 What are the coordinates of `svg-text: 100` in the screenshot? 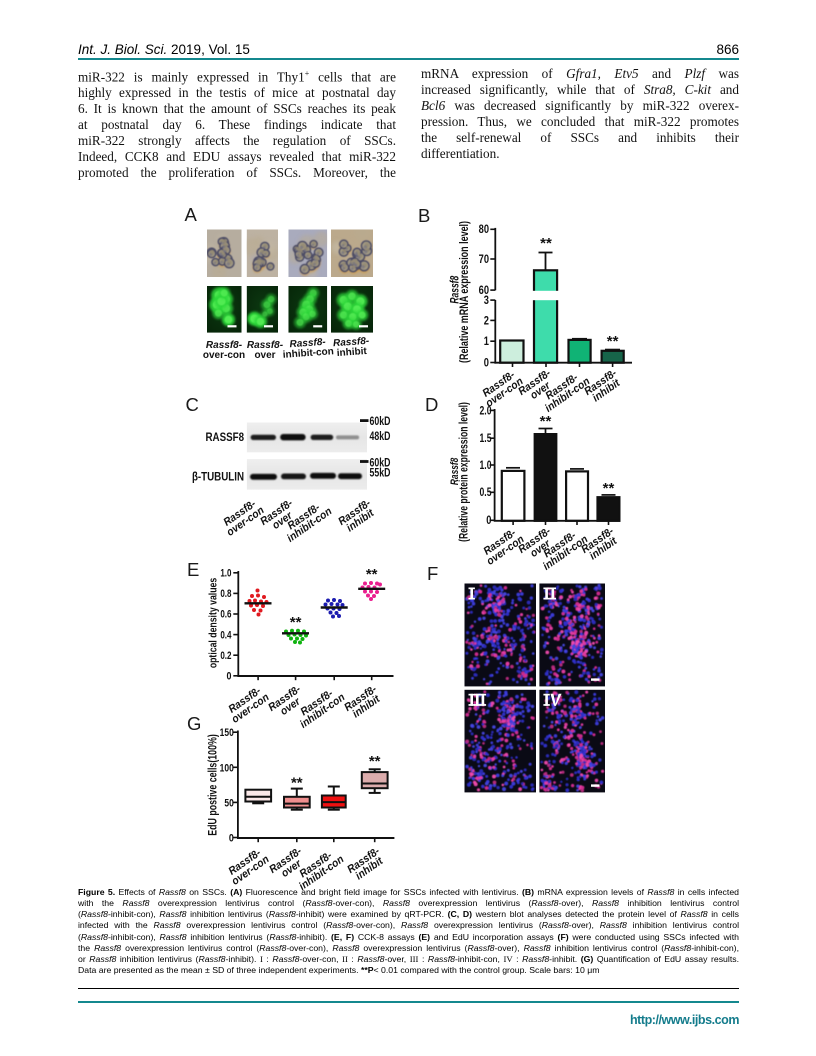 It's located at (227, 768).